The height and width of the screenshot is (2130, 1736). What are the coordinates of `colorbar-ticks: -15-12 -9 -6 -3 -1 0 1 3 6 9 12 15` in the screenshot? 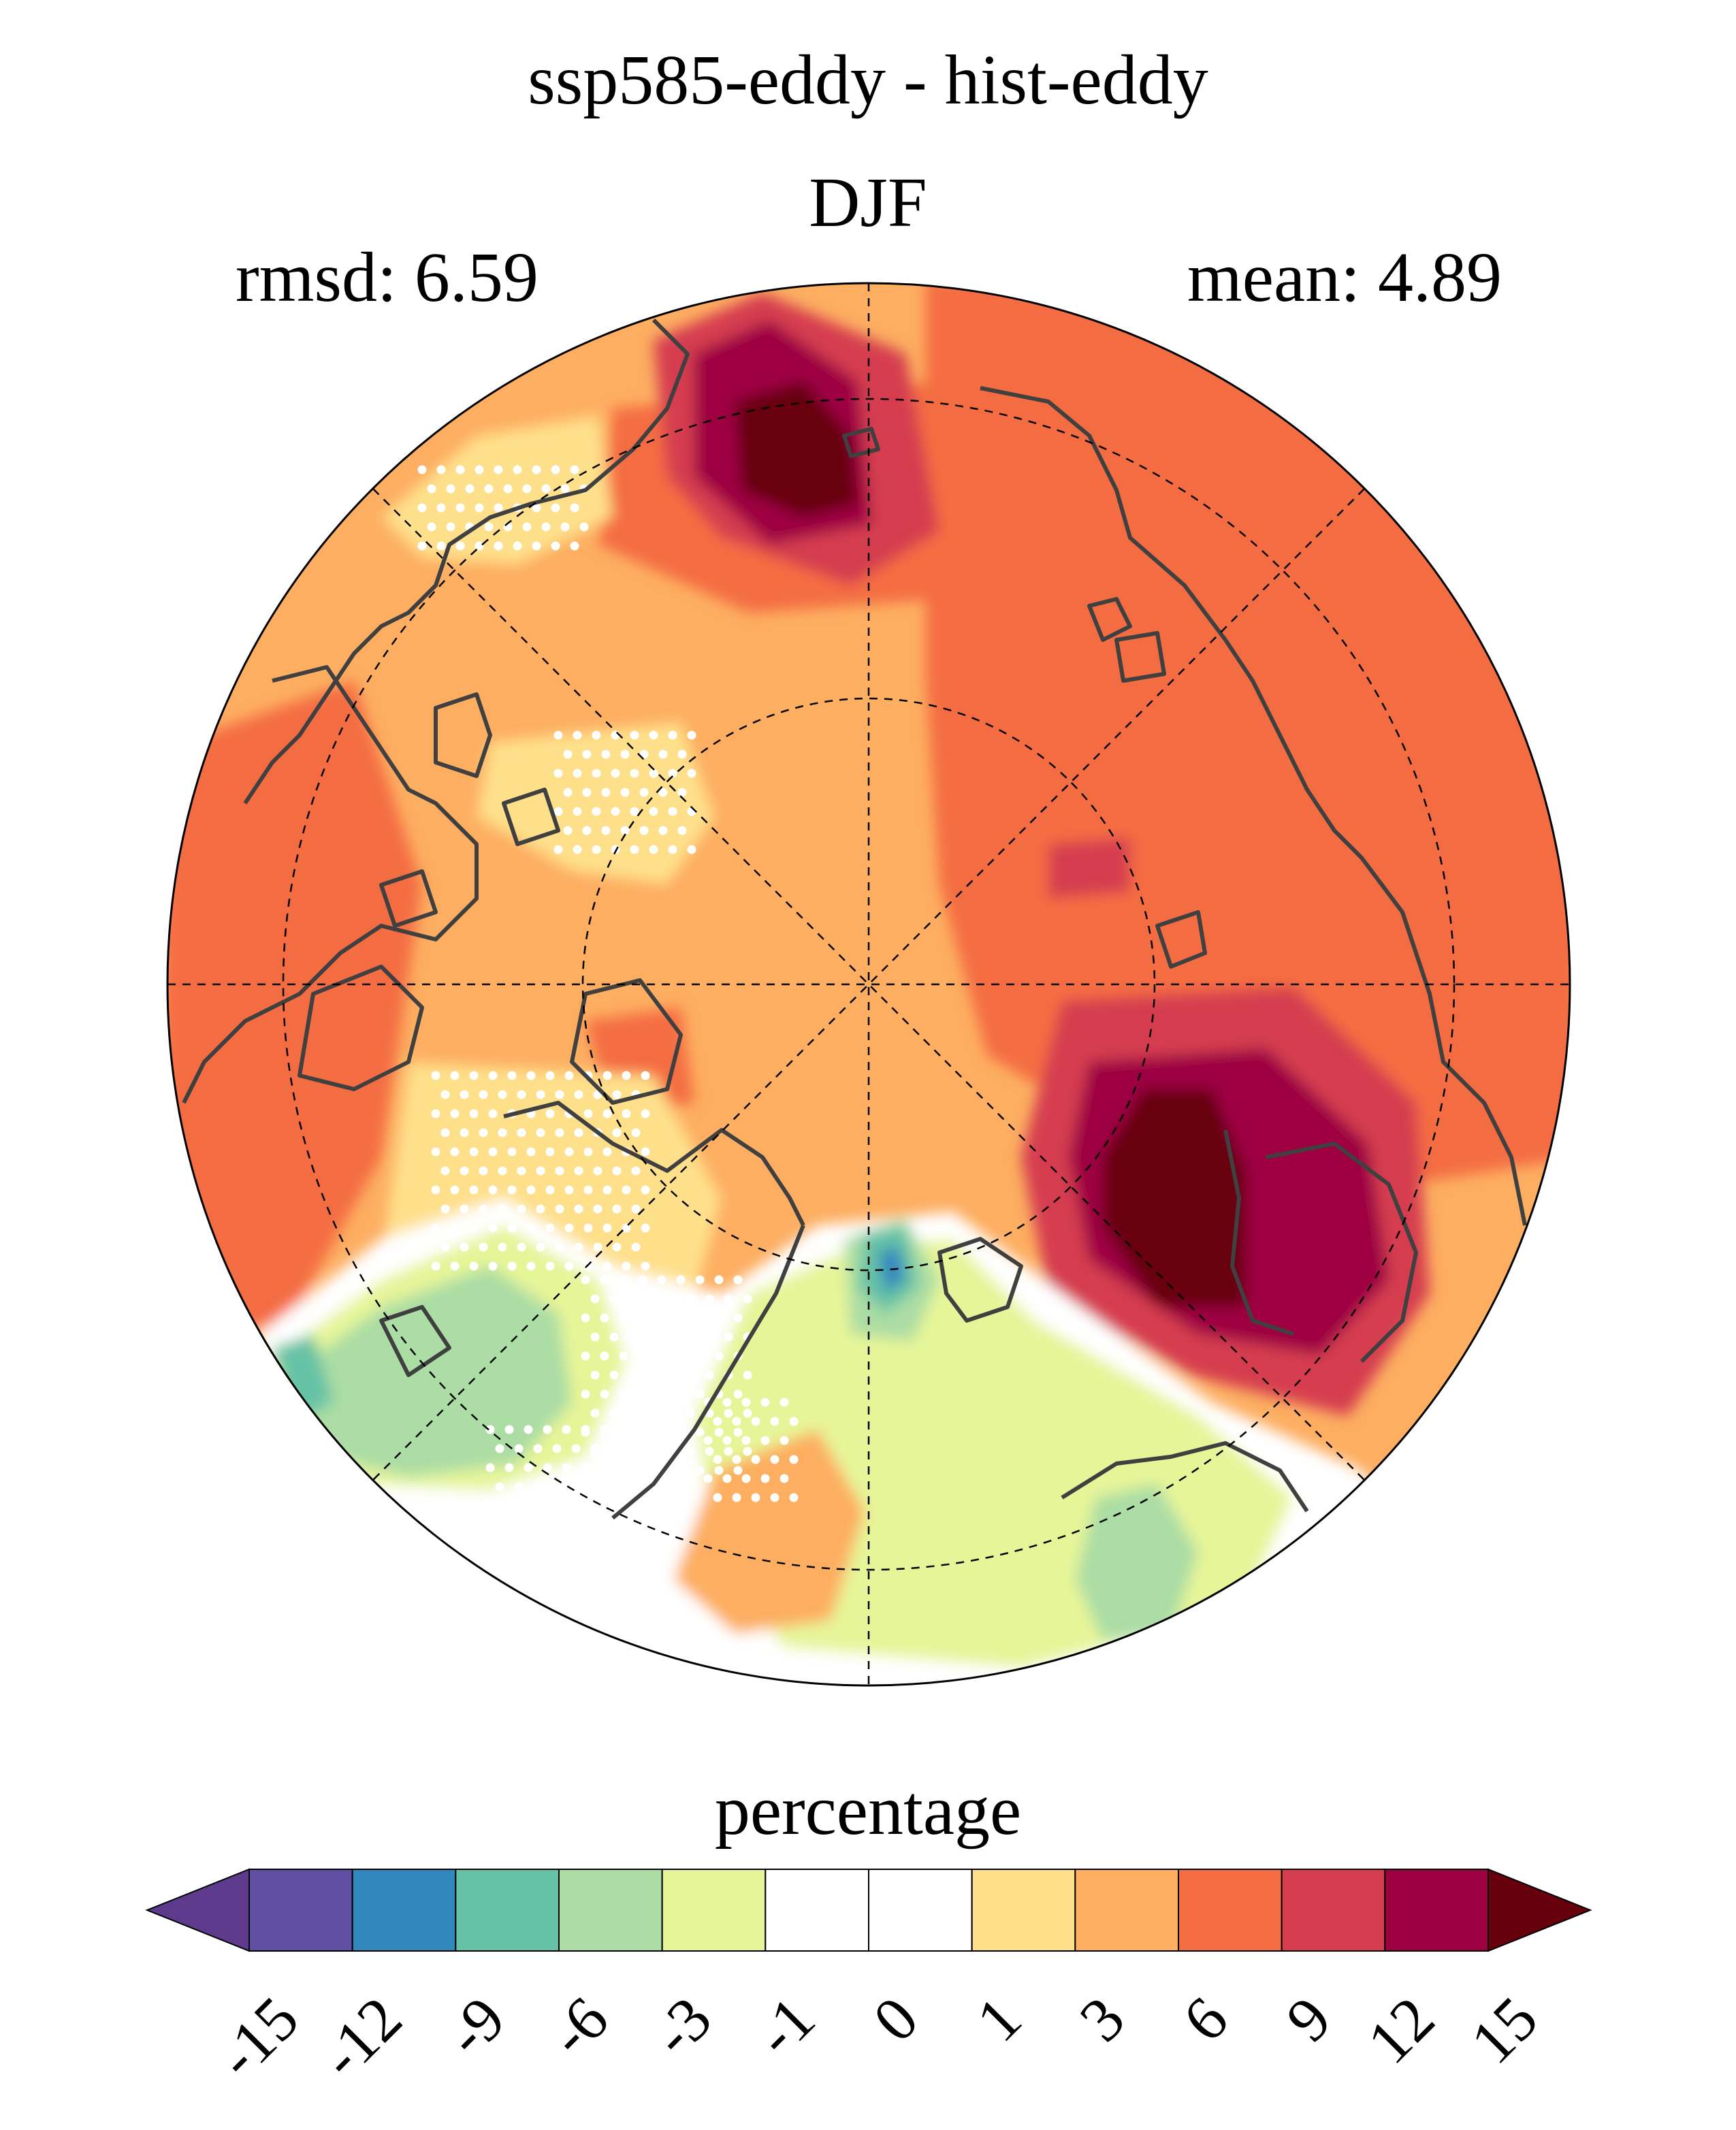 It's located at (878, 2038).